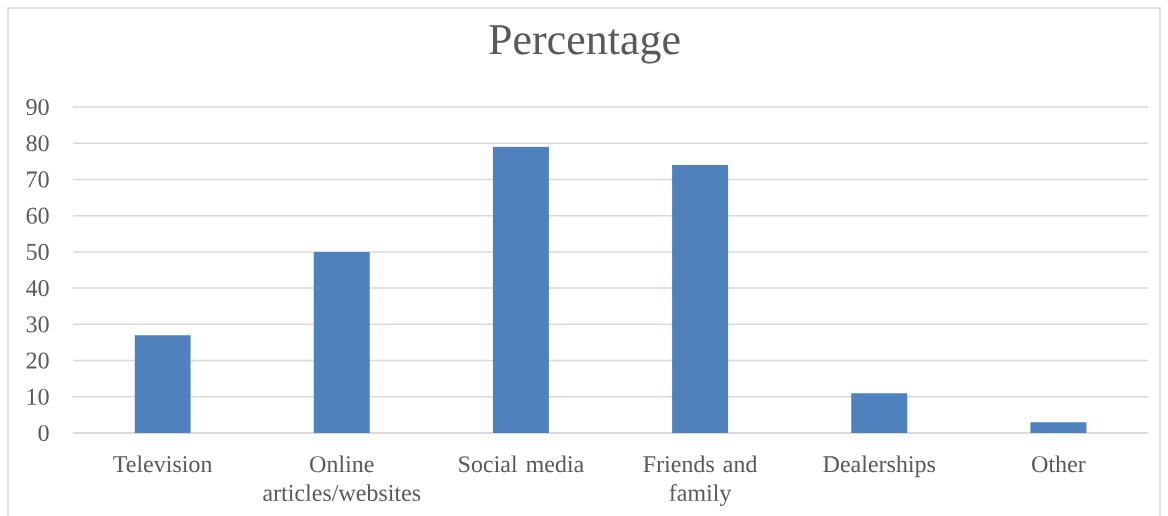 This screenshot has width=1168, height=516. What do you see at coordinates (37, 143) in the screenshot?
I see `y-tick-label: 80` at bounding box center [37, 143].